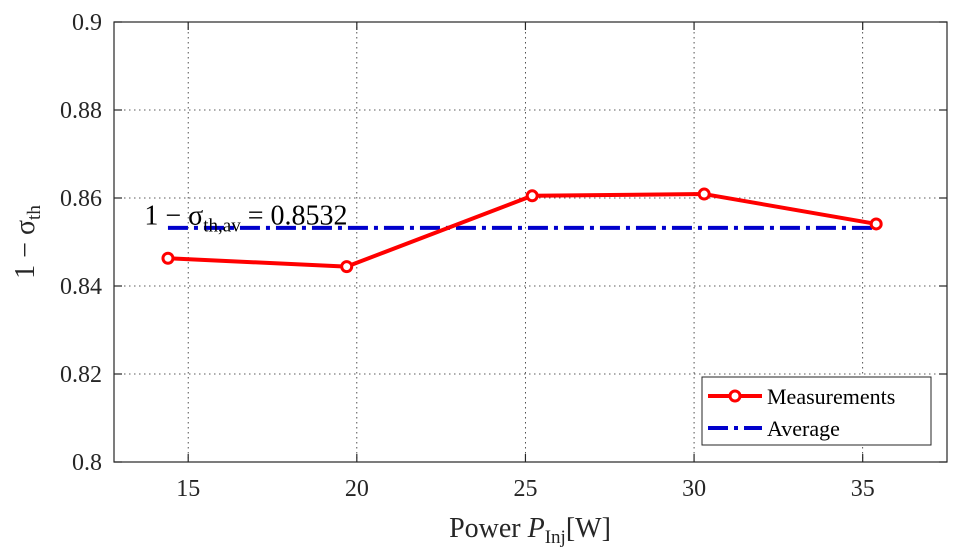 This screenshot has height=551, width=972. Describe the element at coordinates (173, 215) in the screenshot. I see `average-annotation-prefix: 1 − σ` at that location.